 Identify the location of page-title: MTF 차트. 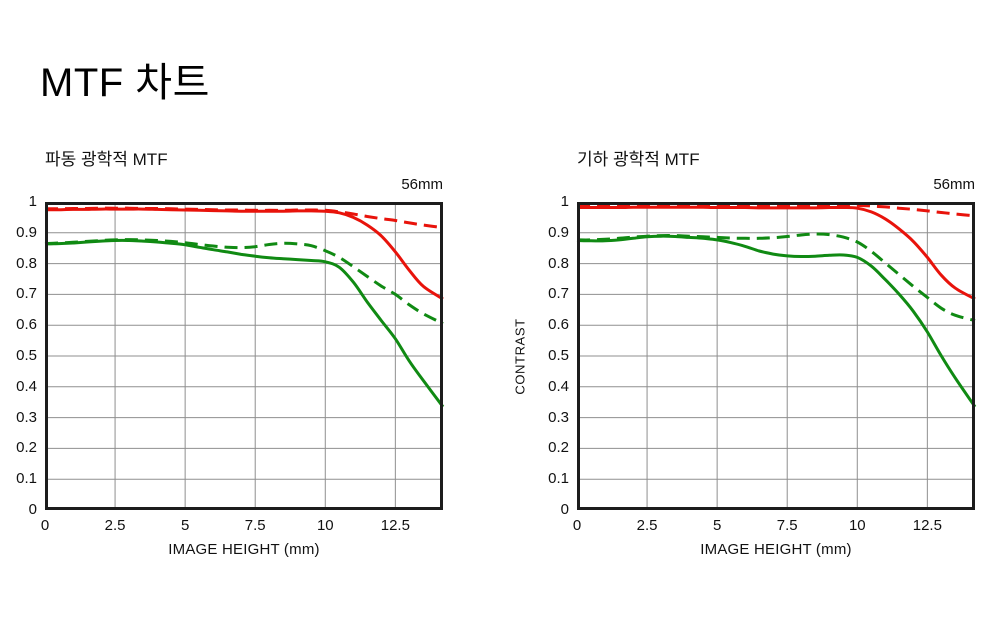
(125, 83).